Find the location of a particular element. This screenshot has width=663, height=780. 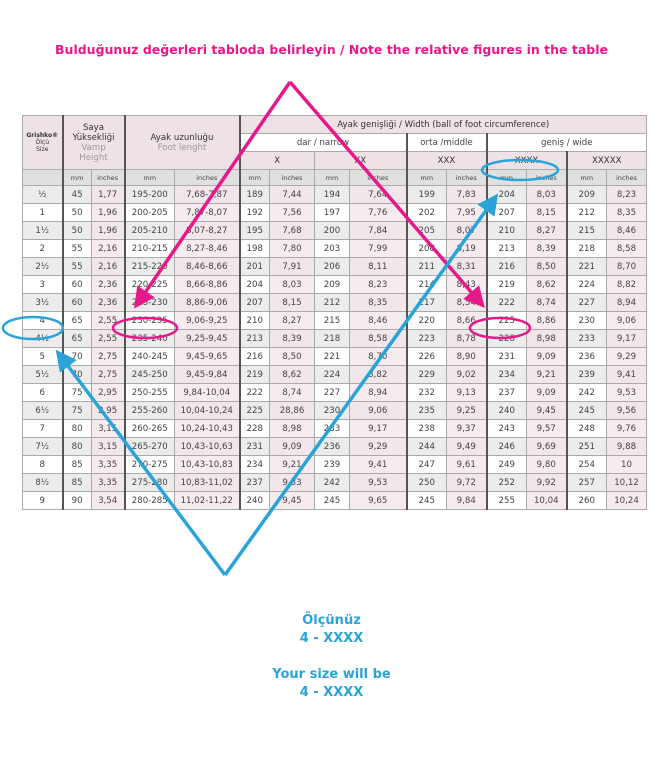

table-cell: 9,80 is located at coordinates (546, 464).